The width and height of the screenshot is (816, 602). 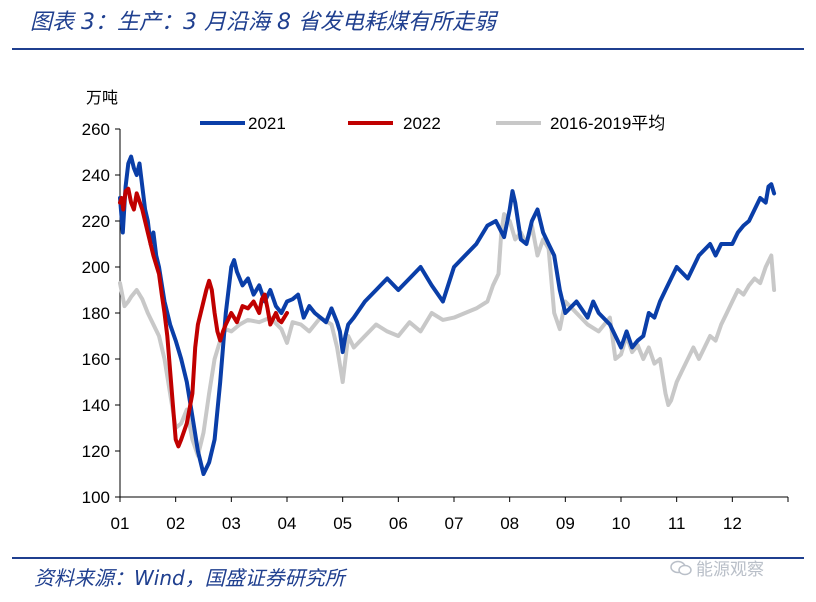 What do you see at coordinates (454, 523) in the screenshot?
I see `x-tick-label: 07` at bounding box center [454, 523].